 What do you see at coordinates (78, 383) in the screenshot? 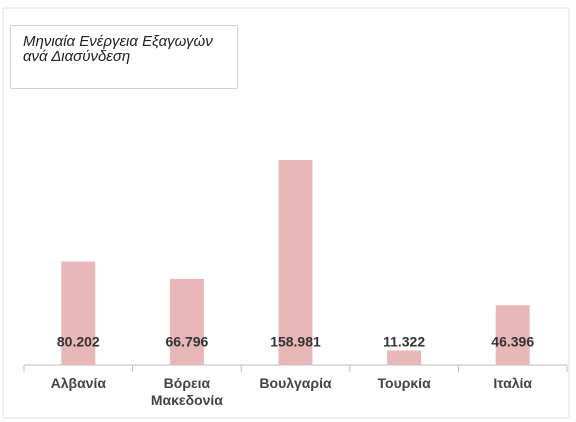
I see `x-tick-label: Αλβανία` at bounding box center [78, 383].